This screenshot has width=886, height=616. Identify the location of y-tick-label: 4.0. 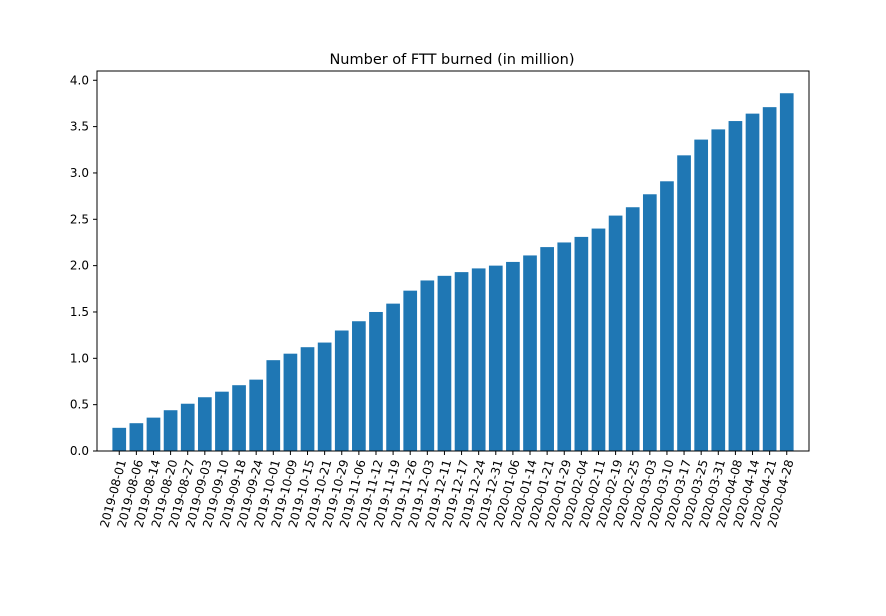
(79, 80).